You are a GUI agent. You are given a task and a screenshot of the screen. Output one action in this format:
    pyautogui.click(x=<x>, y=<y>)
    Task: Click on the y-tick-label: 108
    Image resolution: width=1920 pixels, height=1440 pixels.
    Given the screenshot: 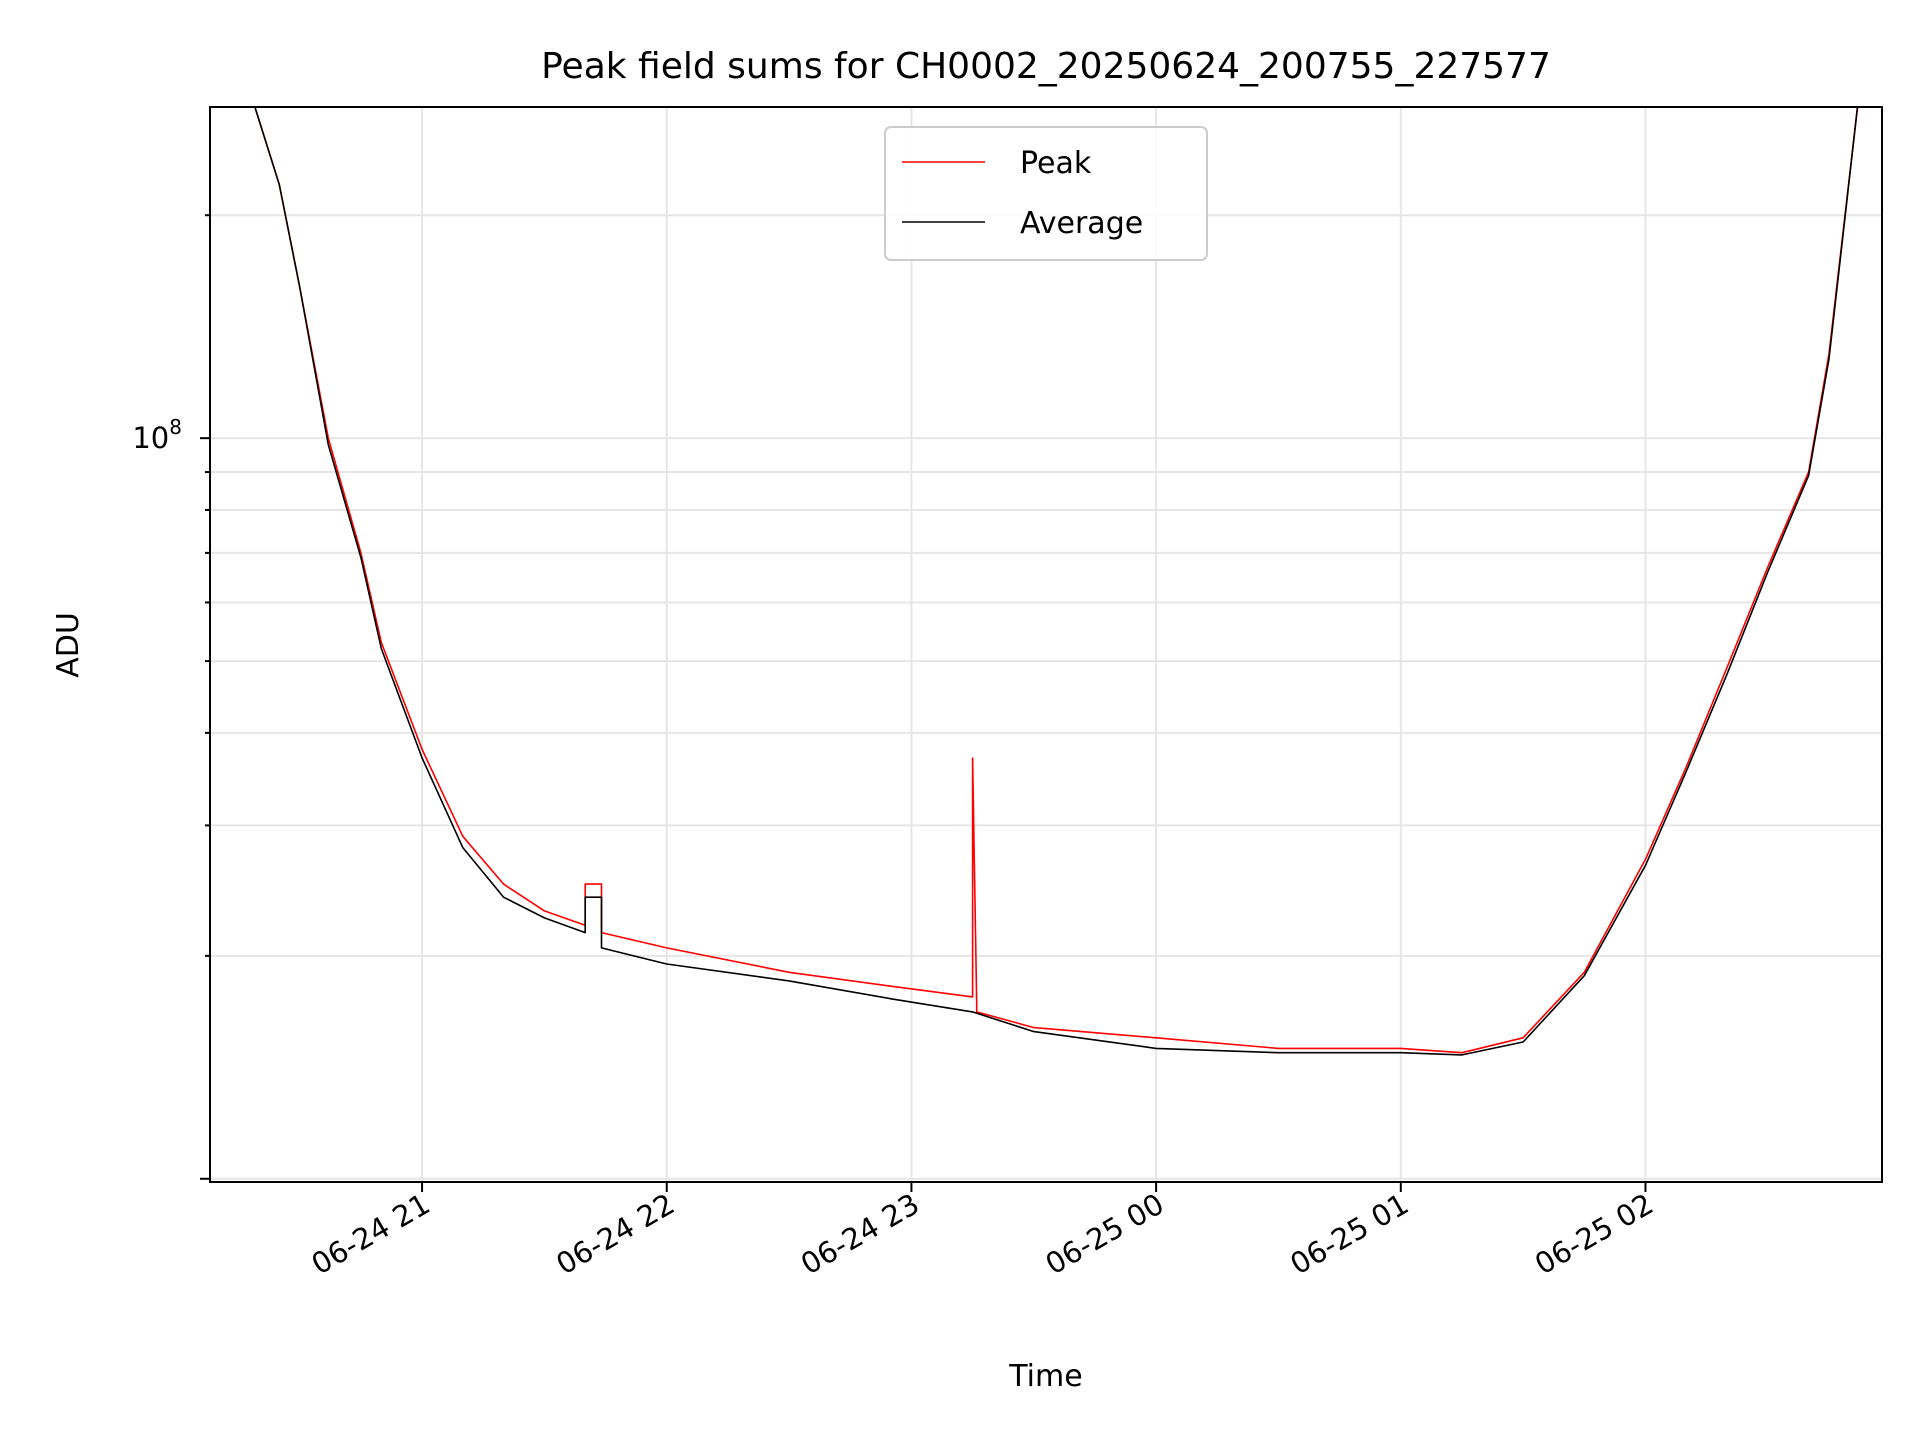 What is the action you would take?
    pyautogui.click(x=157, y=435)
    